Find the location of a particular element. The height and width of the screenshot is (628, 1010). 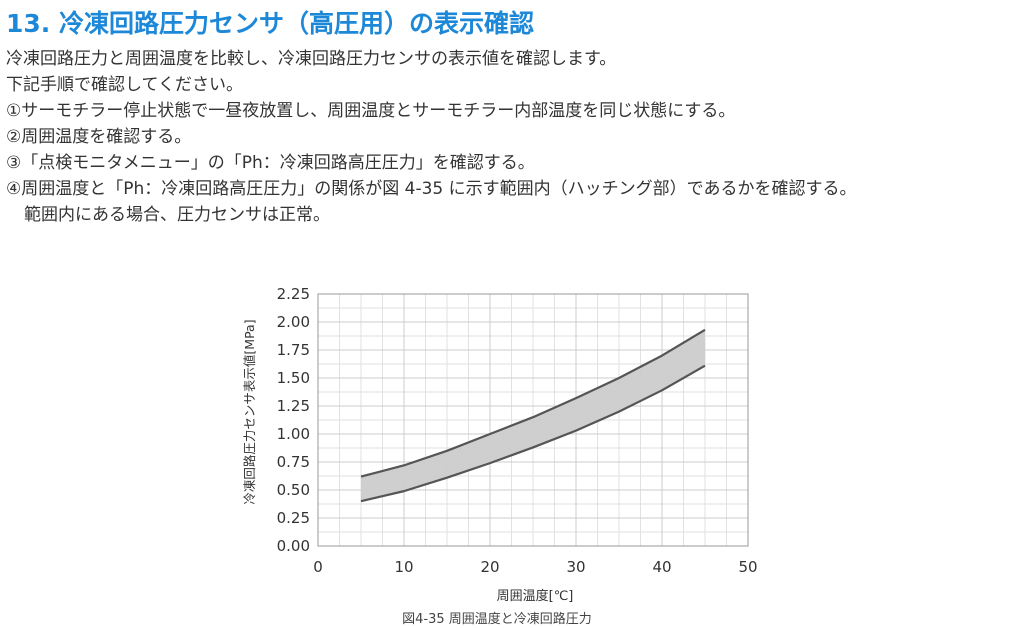

y-tick-label: 1.00 is located at coordinates (293, 434).